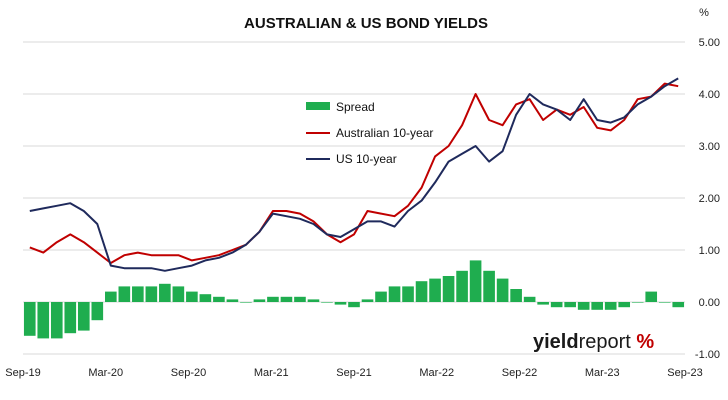 The image size is (728, 400). Describe the element at coordinates (709, 43) in the screenshot. I see `y-tick-label: 5.00` at that location.